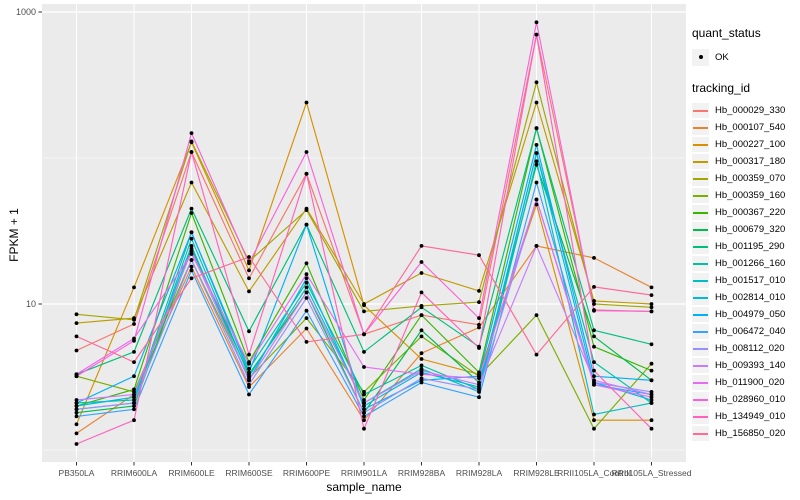 The height and width of the screenshot is (500, 800). Describe the element at coordinates (750, 195) in the screenshot. I see `legend-label: Hb_000359_160` at that location.